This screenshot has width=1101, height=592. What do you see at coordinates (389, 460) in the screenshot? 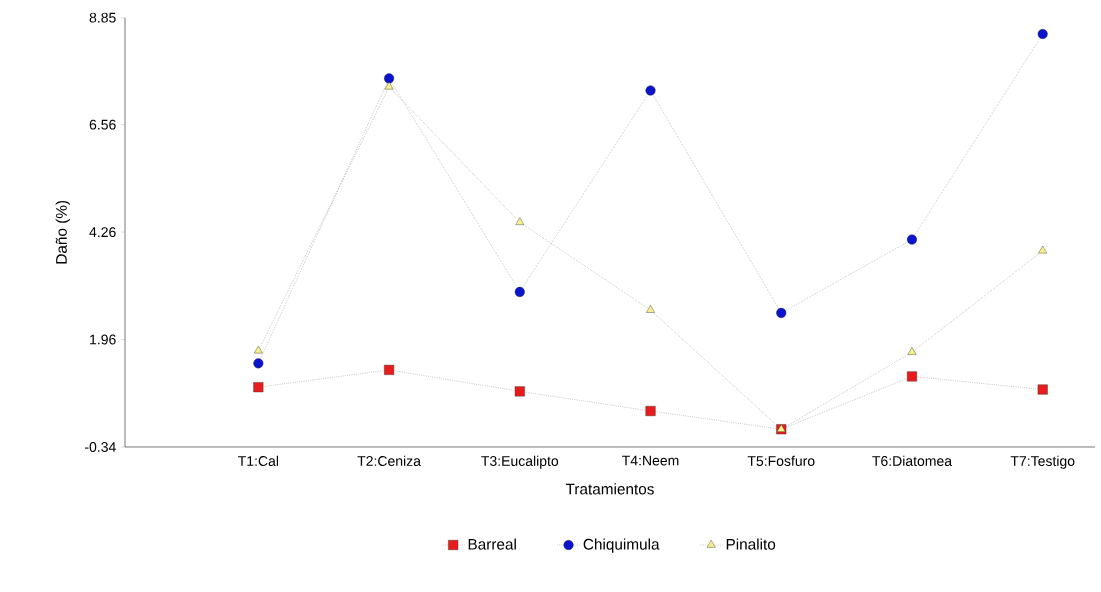
I see `x-tick-label: T2:Ceniza` at bounding box center [389, 460].